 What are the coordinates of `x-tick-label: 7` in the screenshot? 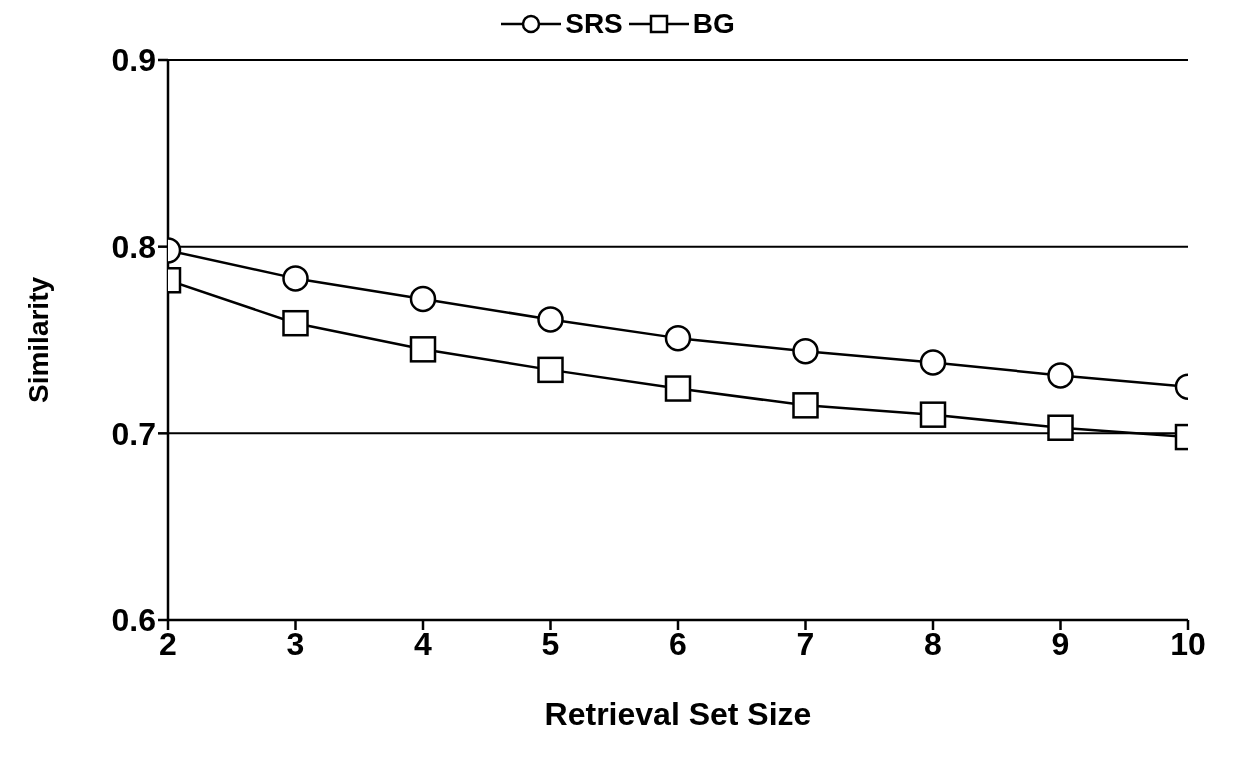 It's located at (805, 643).